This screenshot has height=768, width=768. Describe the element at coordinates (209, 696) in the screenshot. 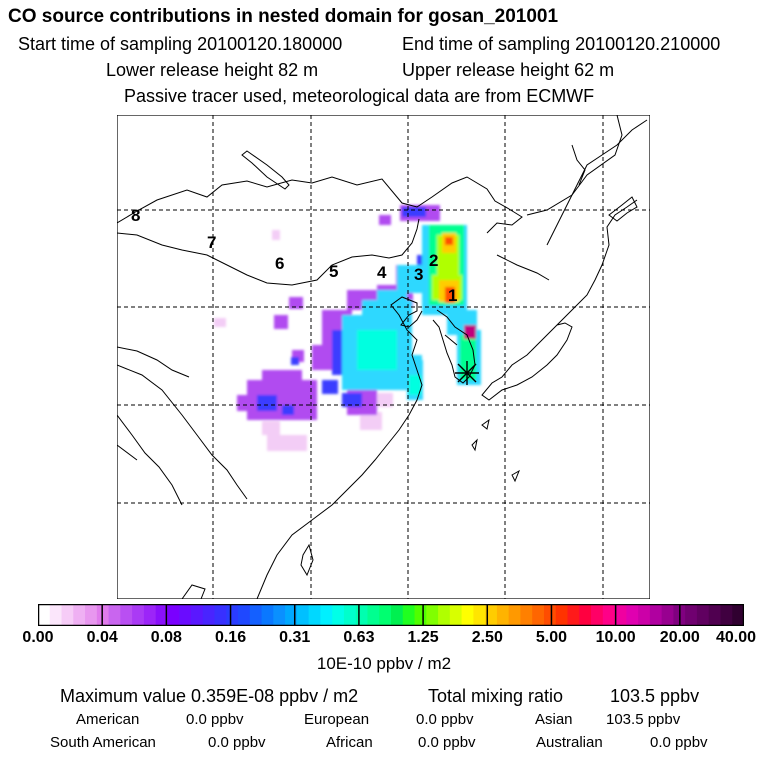

I see `max-value-label: Maximum value 0.359E-08 ppbv / m2` at that location.